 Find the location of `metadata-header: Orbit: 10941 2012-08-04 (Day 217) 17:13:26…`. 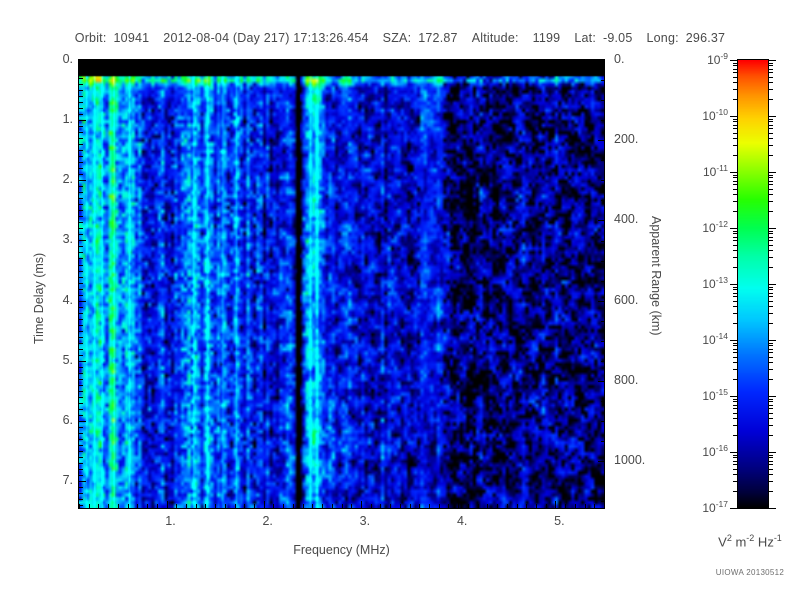

metadata-header: Orbit: 10941 2012-08-04 (Day 217) 17:13:26… is located at coordinates (400, 38).